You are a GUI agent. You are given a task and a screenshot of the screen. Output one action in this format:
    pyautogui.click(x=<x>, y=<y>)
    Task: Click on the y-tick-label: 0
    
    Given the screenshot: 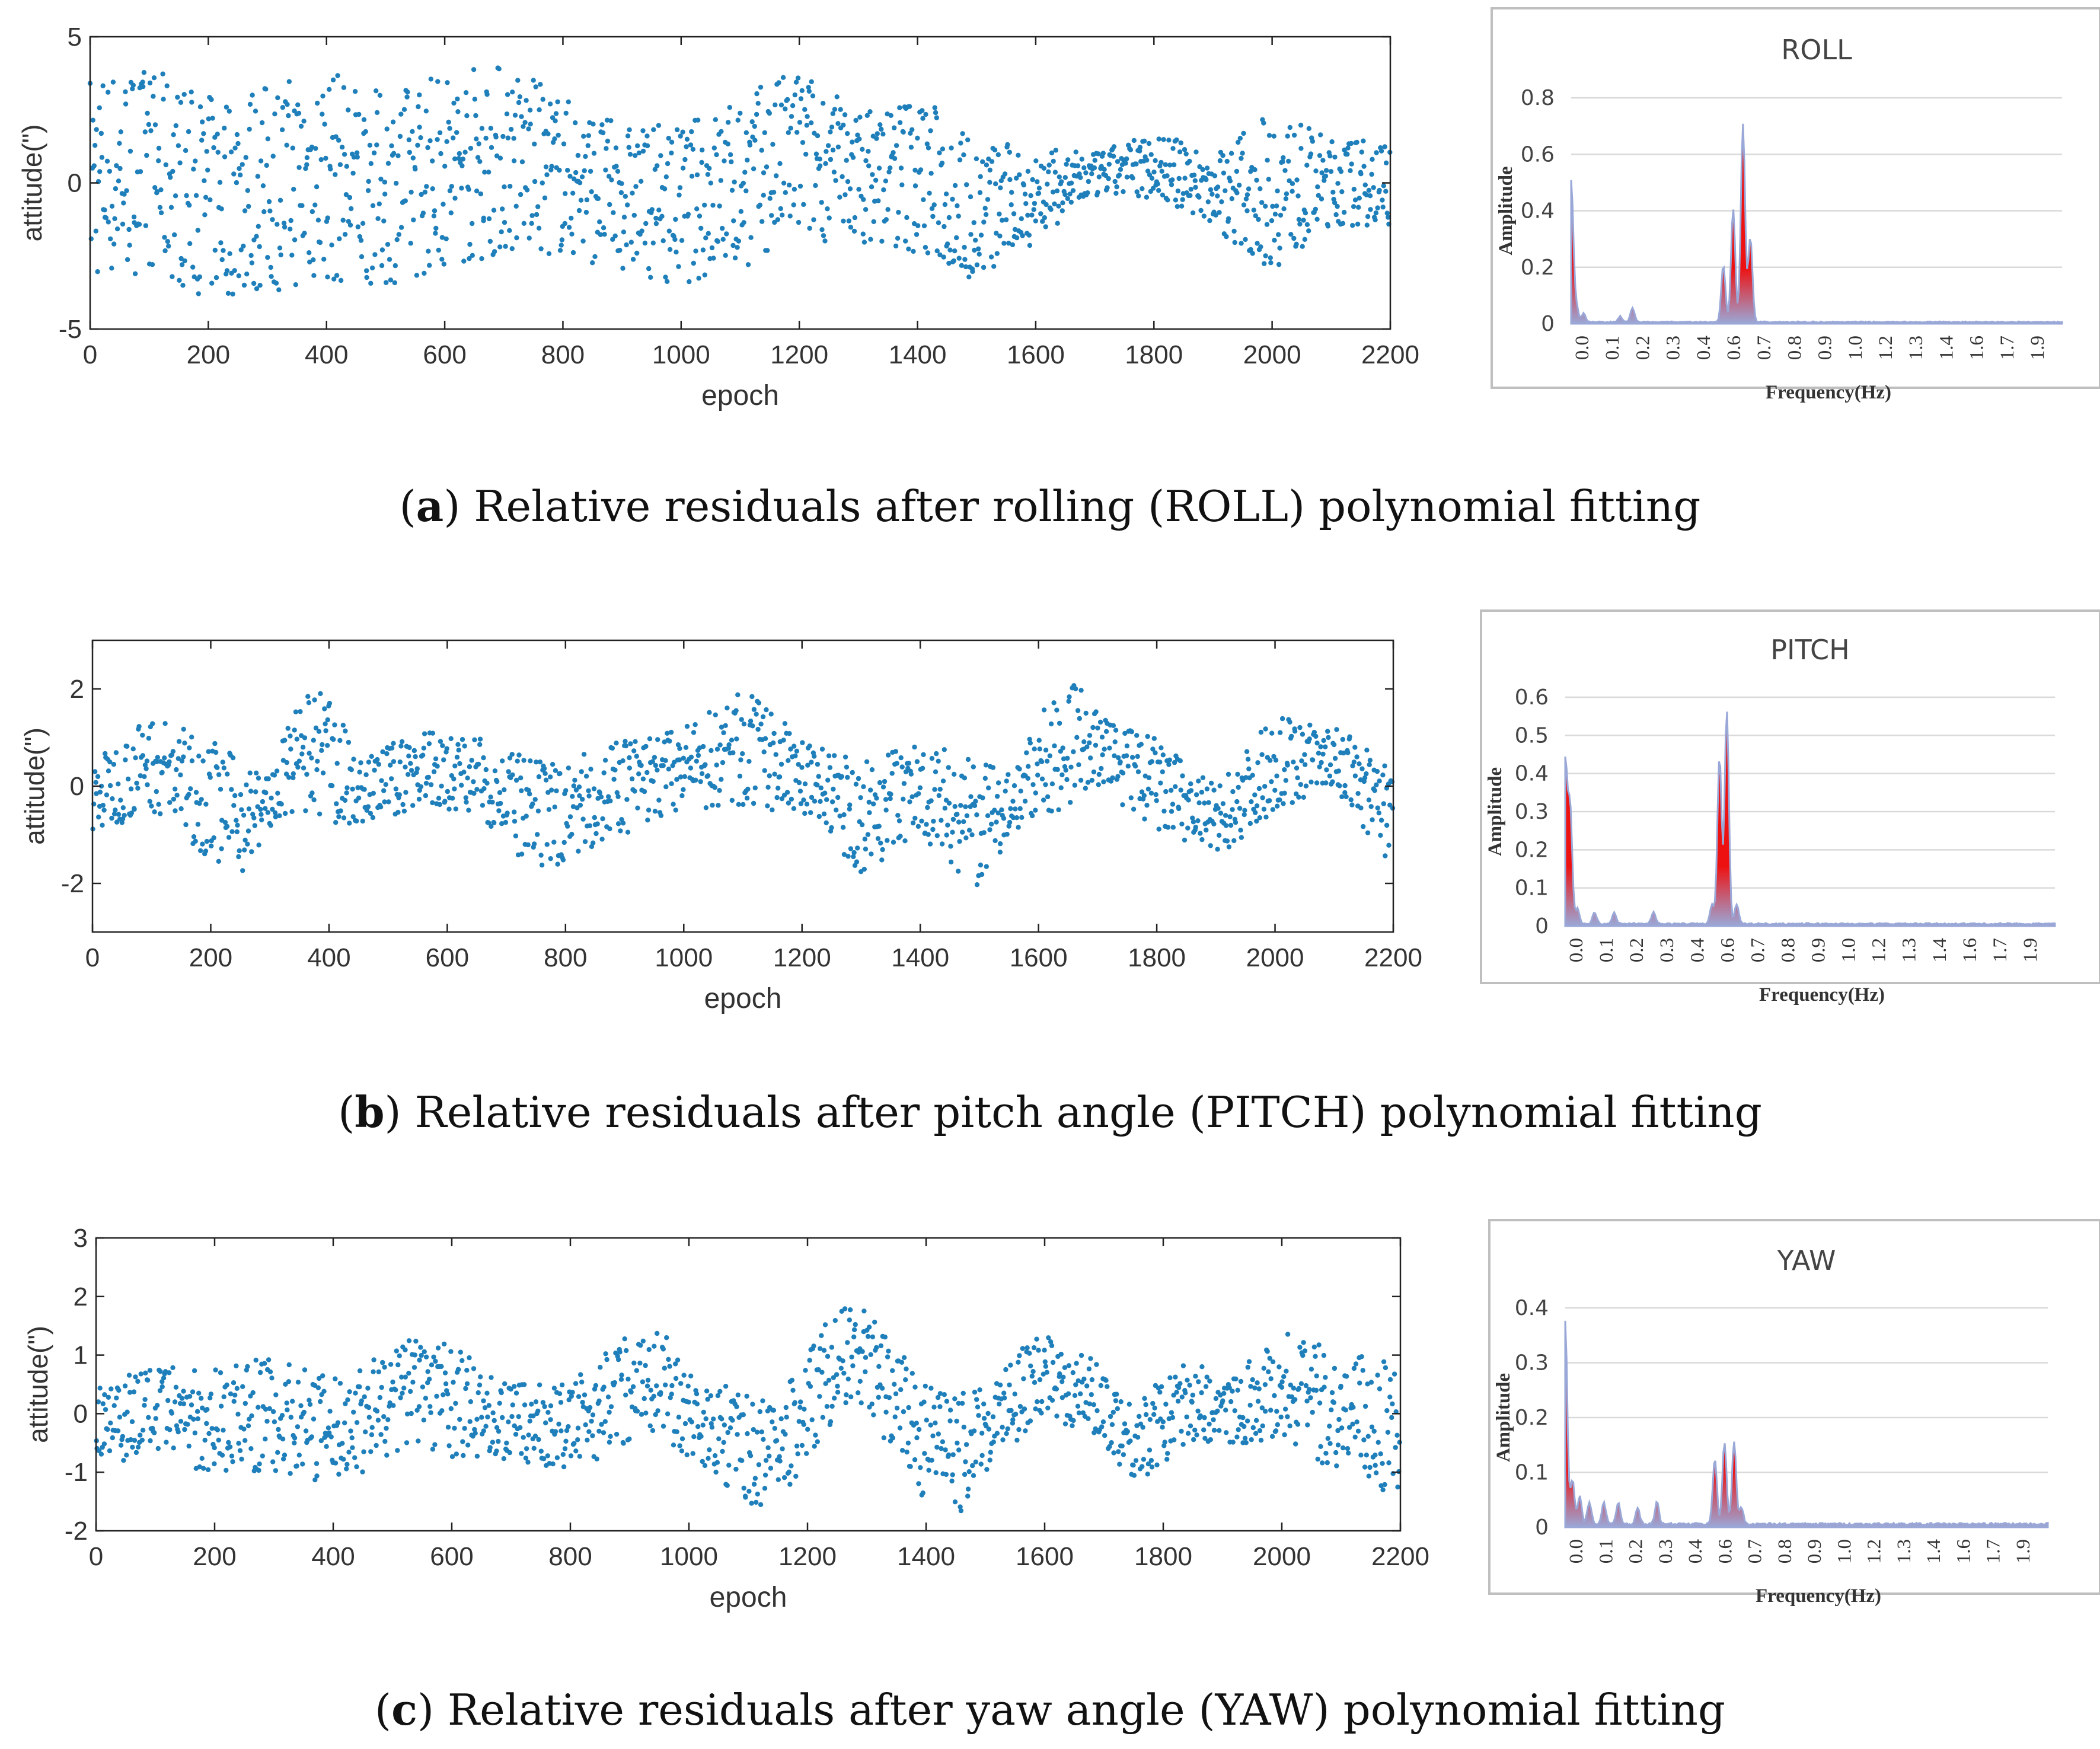 What is the action you would take?
    pyautogui.click(x=81, y=1413)
    